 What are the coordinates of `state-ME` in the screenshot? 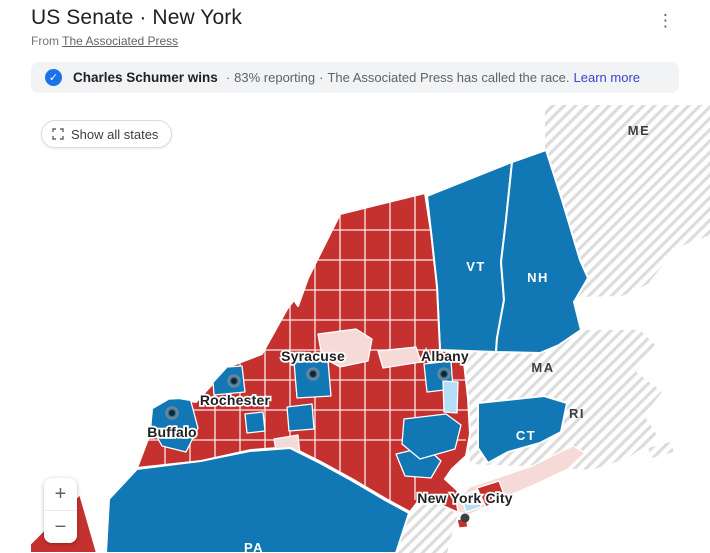 It's located at (627, 201).